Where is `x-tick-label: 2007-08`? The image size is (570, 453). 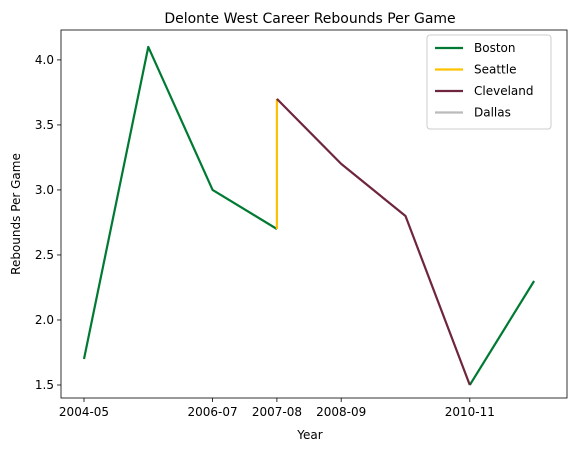 x-tick-label: 2007-08 is located at coordinates (277, 412).